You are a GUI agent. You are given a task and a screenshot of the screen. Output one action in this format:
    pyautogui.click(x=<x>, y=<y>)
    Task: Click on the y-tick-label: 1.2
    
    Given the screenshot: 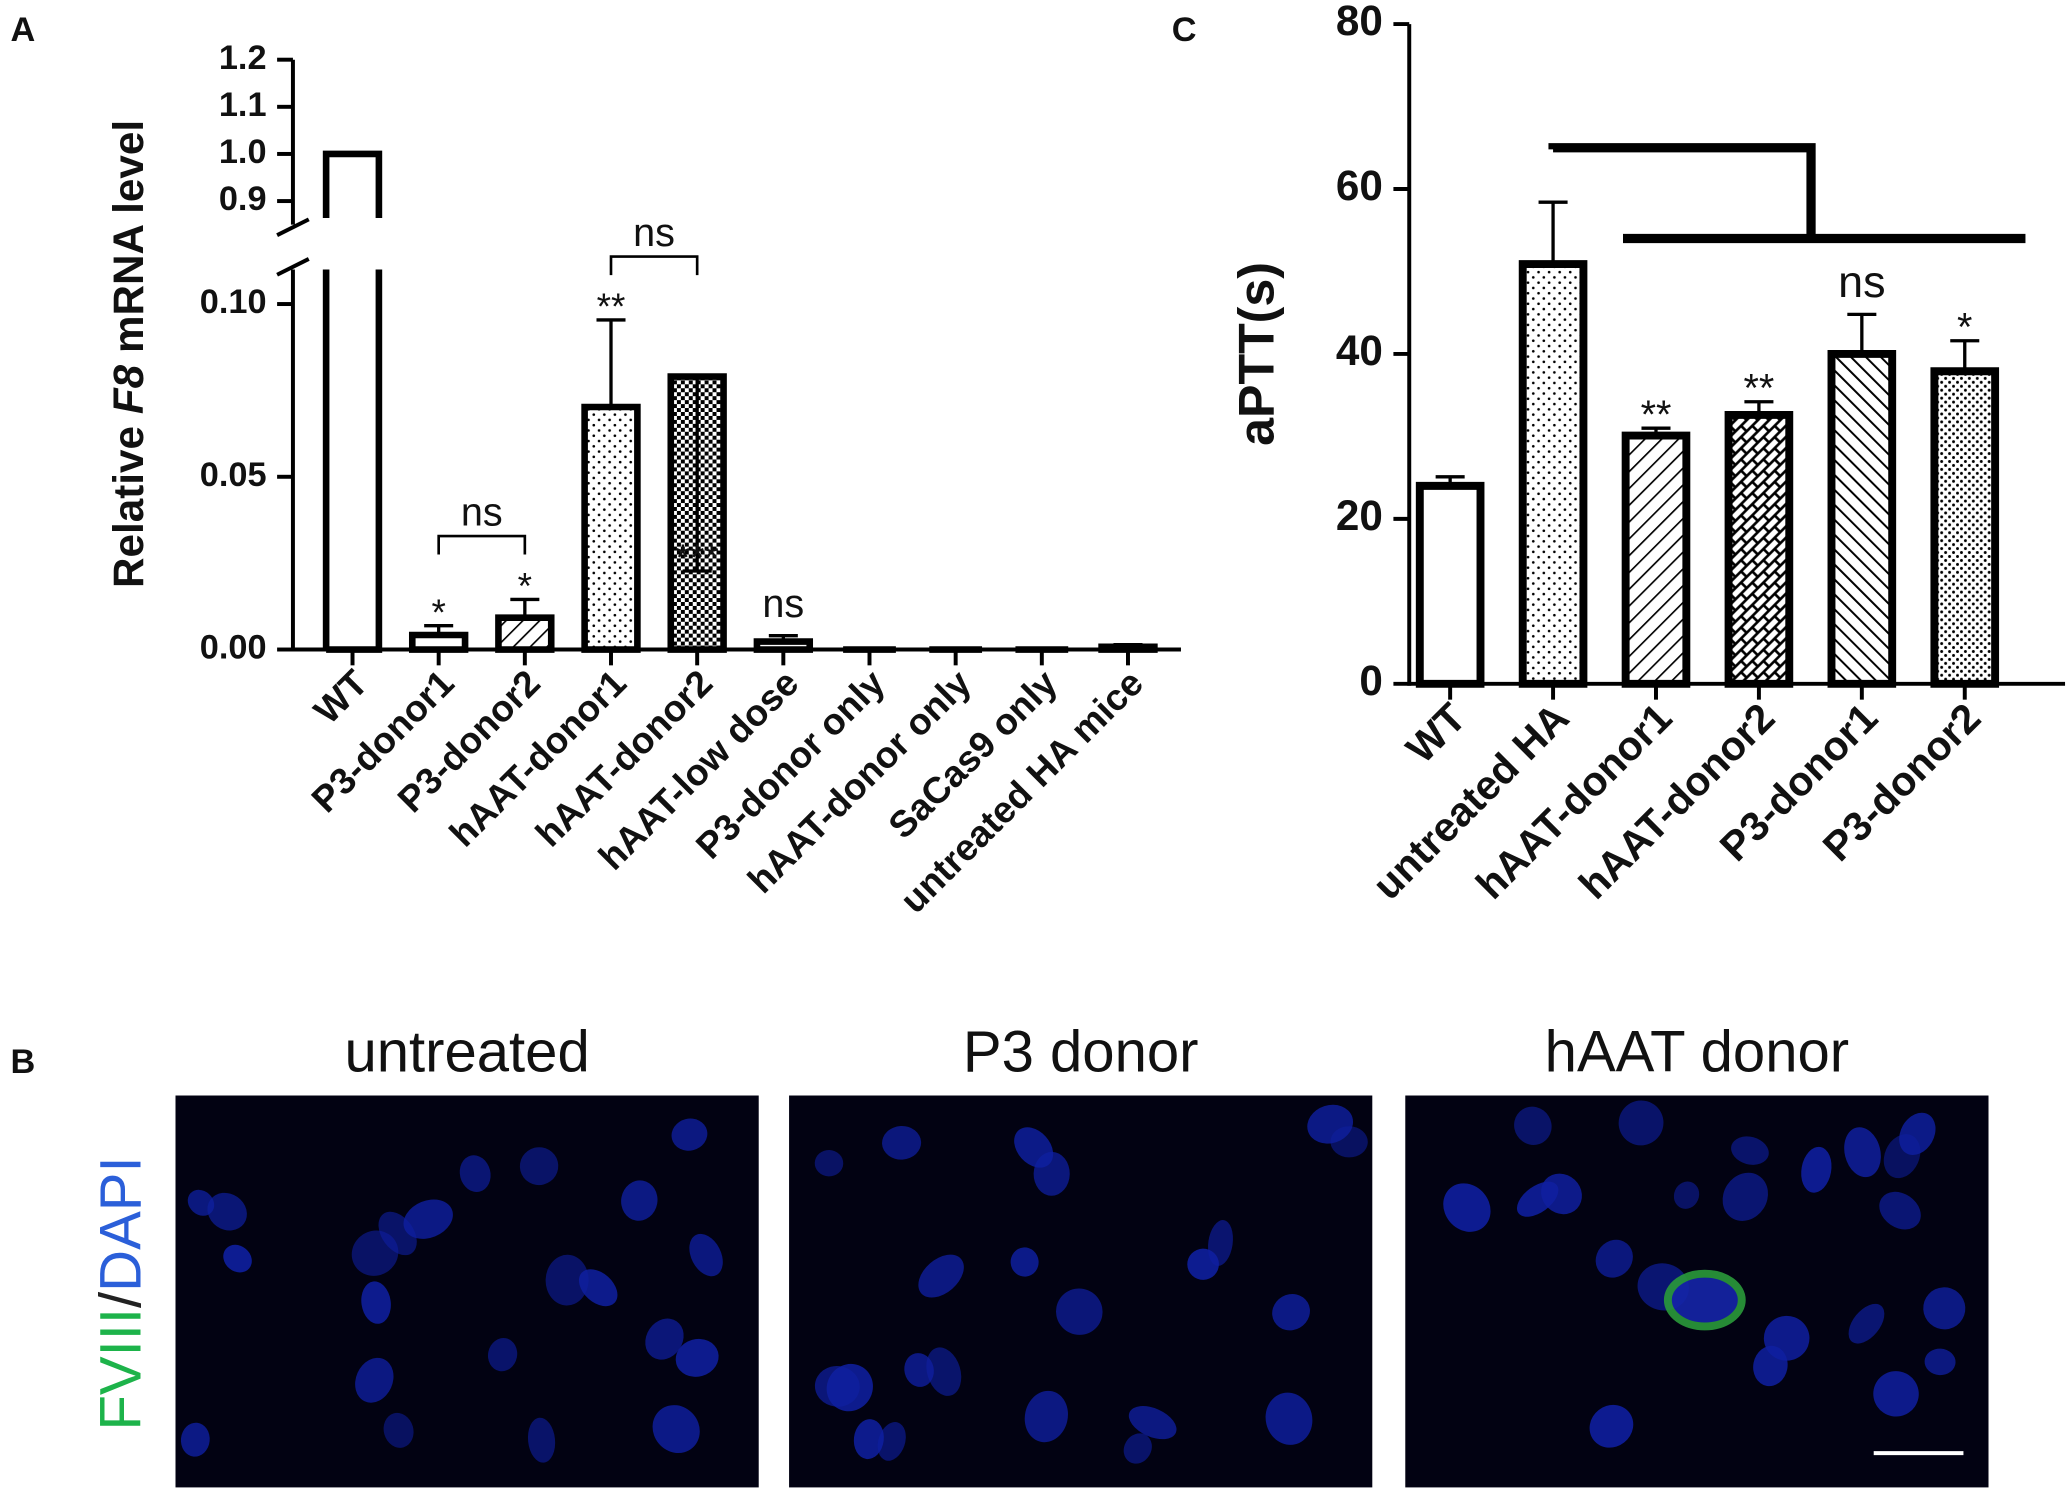 What is the action you would take?
    pyautogui.click(x=243, y=58)
    